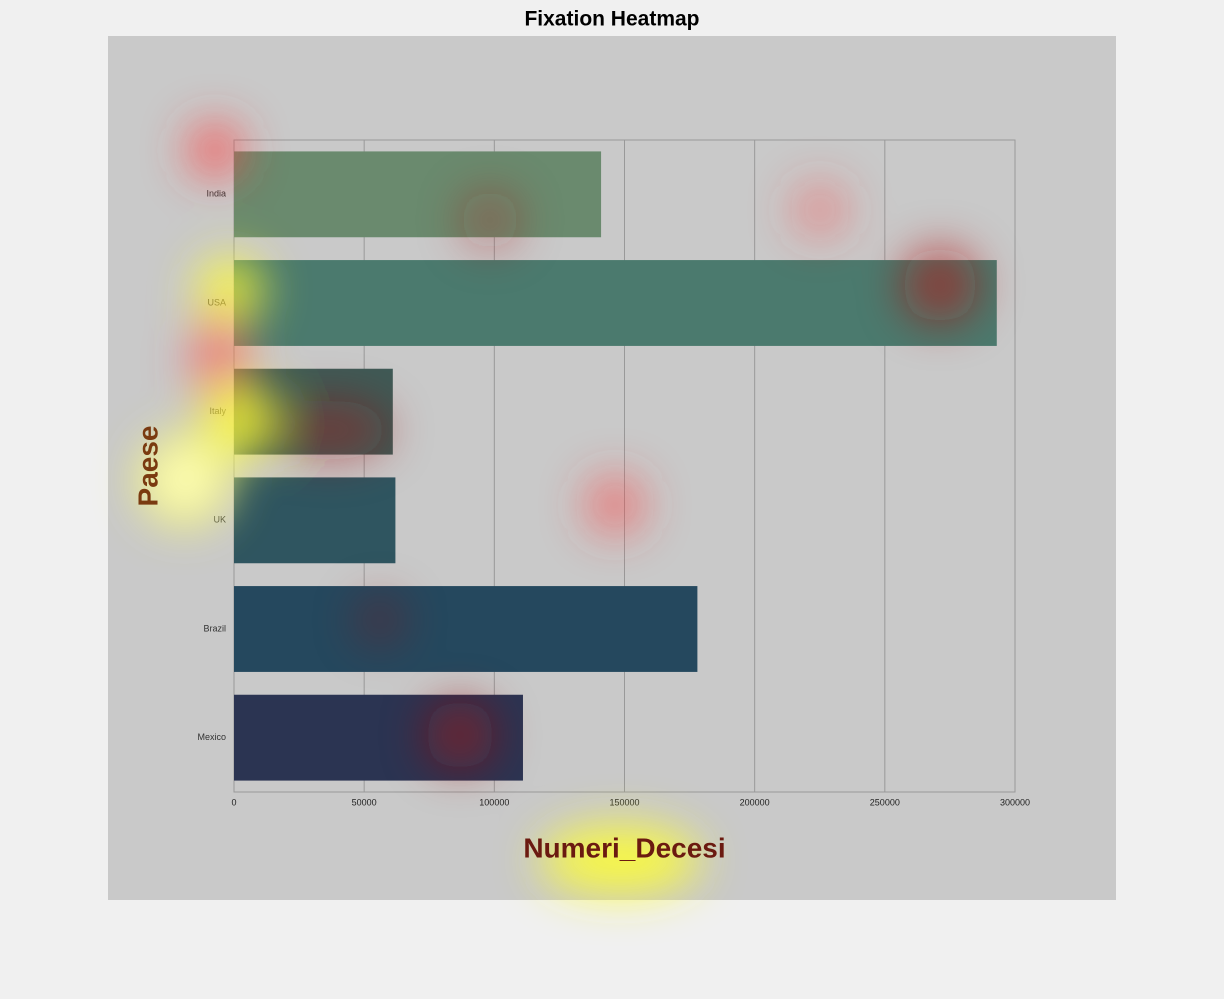 The width and height of the screenshot is (1224, 999). What do you see at coordinates (885, 802) in the screenshot?
I see `x-tick-label: 250000` at bounding box center [885, 802].